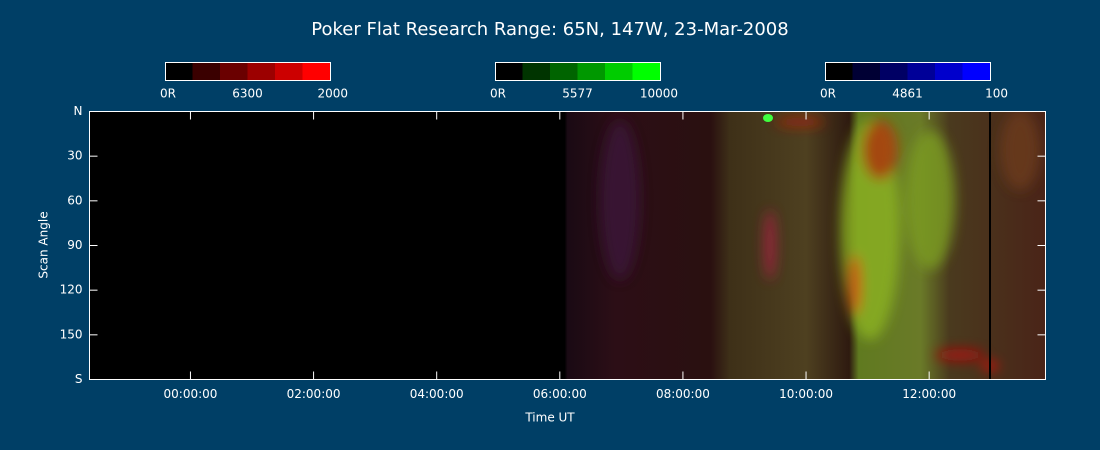 This screenshot has height=450, width=1100. Describe the element at coordinates (74, 245) in the screenshot. I see `y-tick-label: 90` at that location.